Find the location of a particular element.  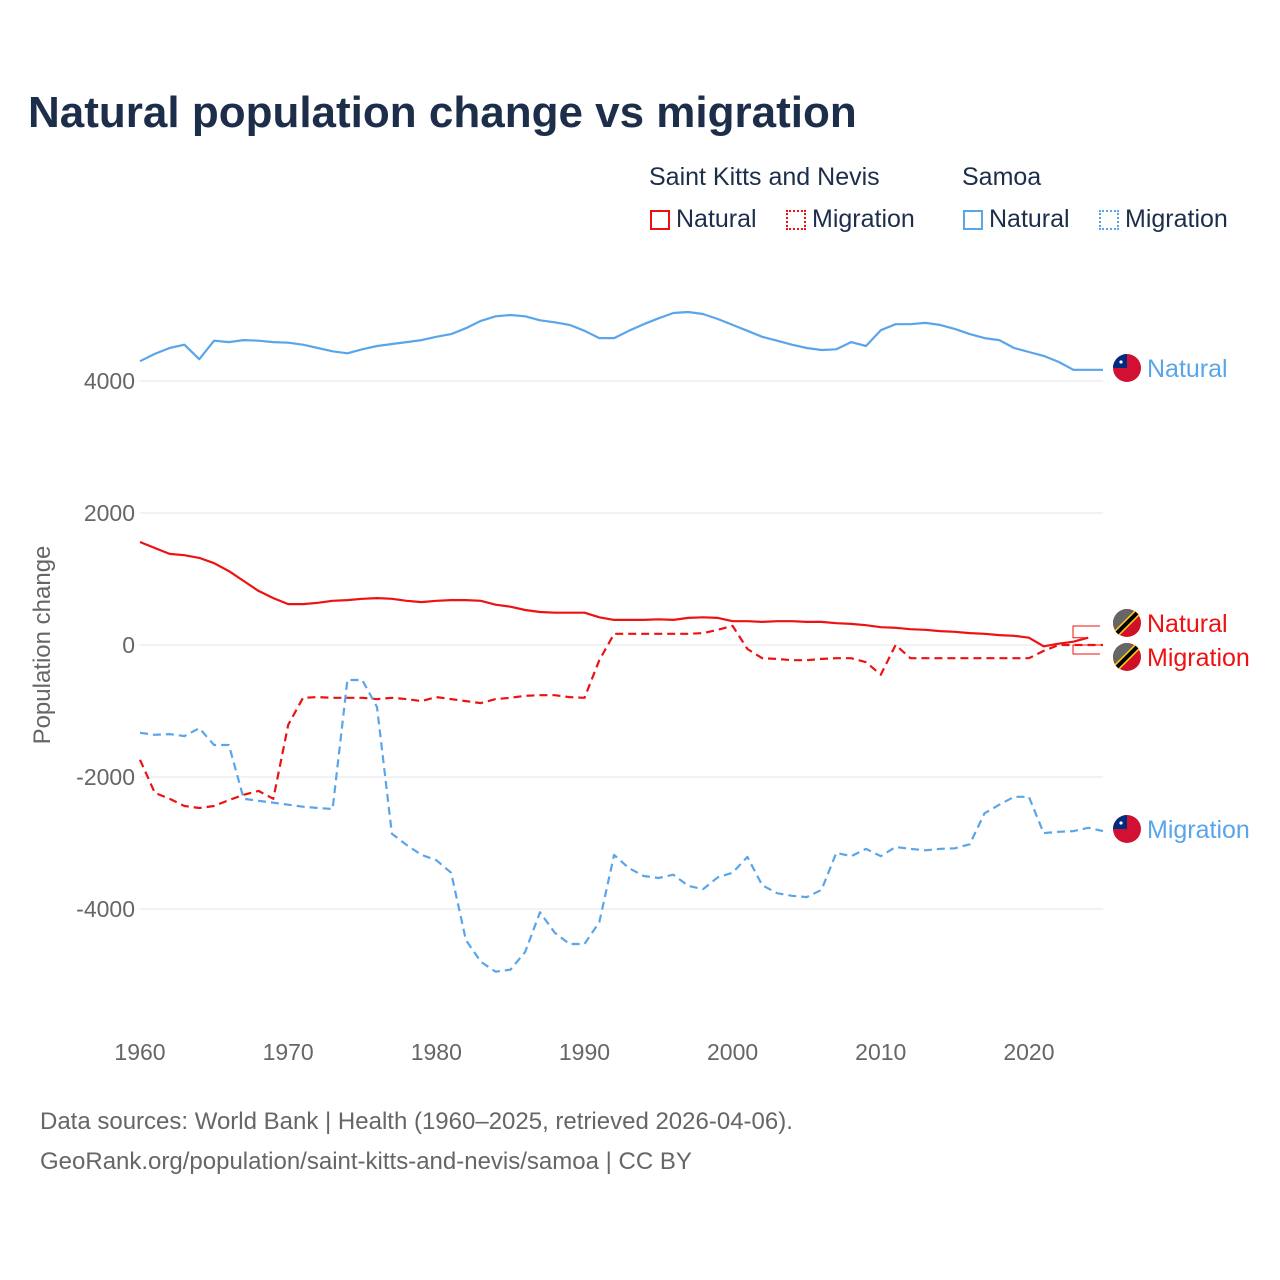

x-tick-label: 1970 is located at coordinates (288, 1052).